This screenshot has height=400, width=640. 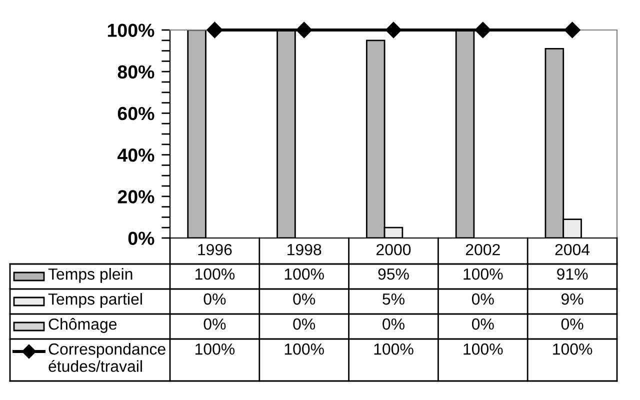 I want to click on y-tick-label: 100%, so click(x=131, y=30).